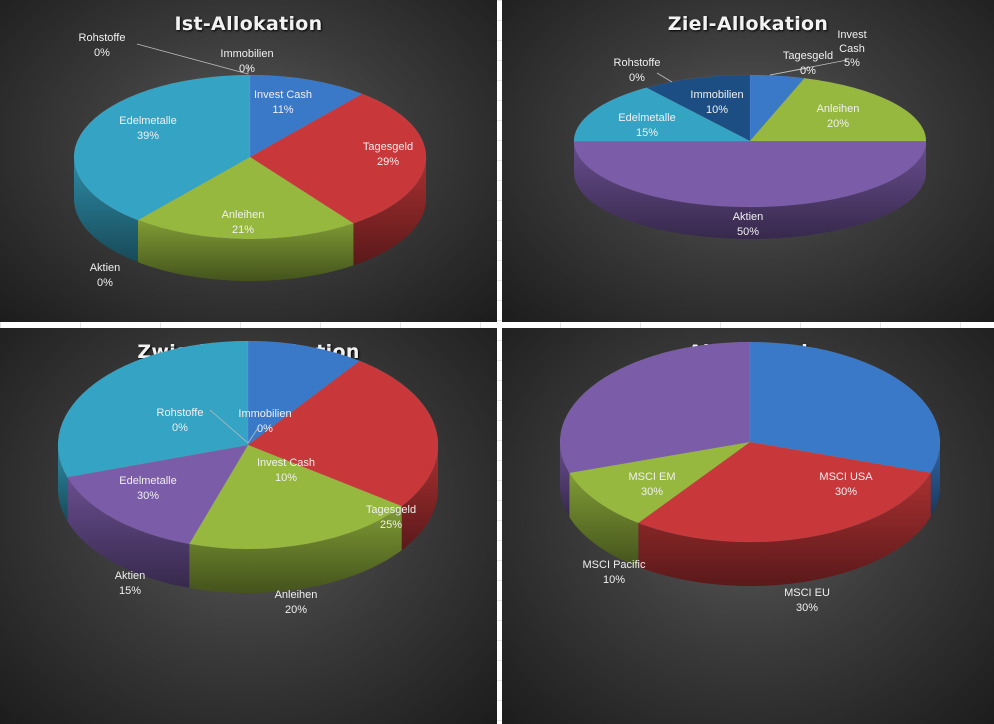 The width and height of the screenshot is (994, 724). Describe the element at coordinates (614, 572) in the screenshot. I see `data-label-msci-pacific: MSCI Pacific 10%` at that location.